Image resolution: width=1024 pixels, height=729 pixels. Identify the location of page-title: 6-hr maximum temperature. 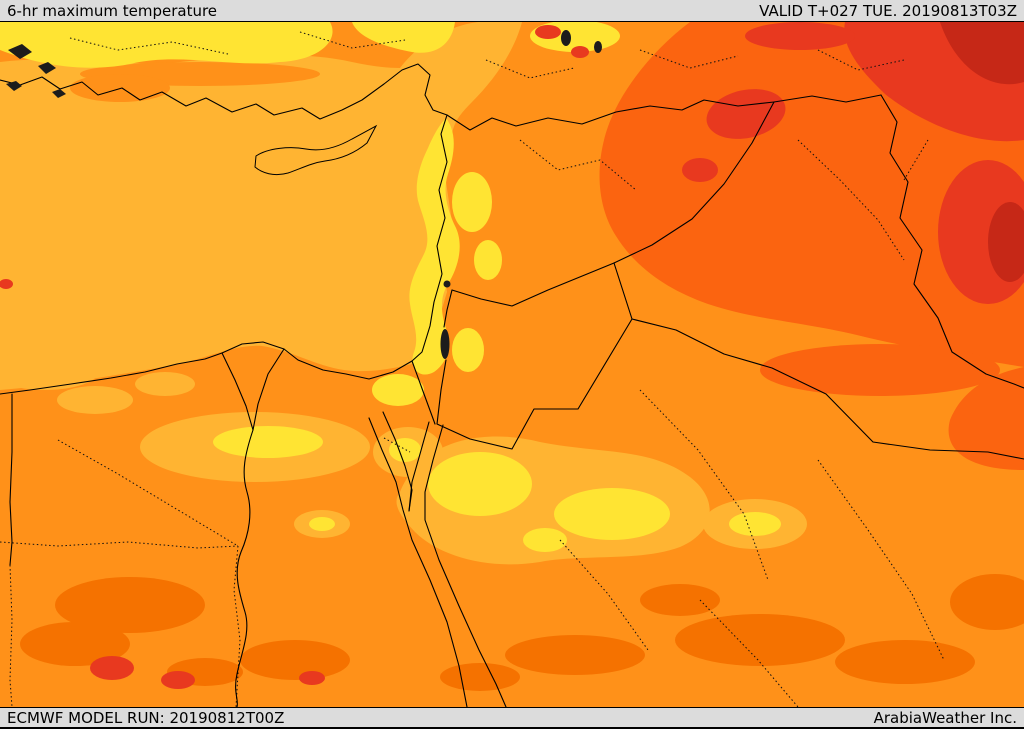
(112, 10).